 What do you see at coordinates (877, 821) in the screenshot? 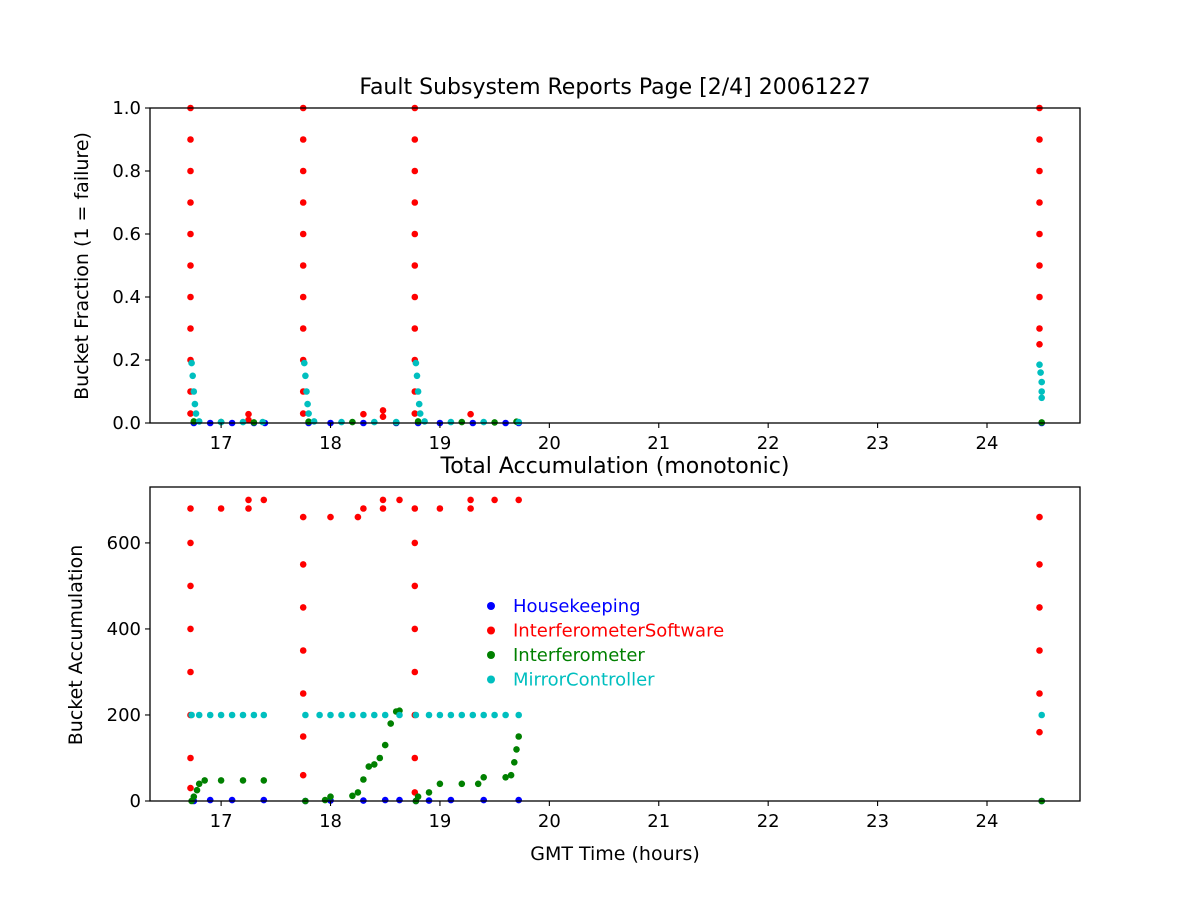
I see `bottom-xtick-label: 23` at bounding box center [877, 821].